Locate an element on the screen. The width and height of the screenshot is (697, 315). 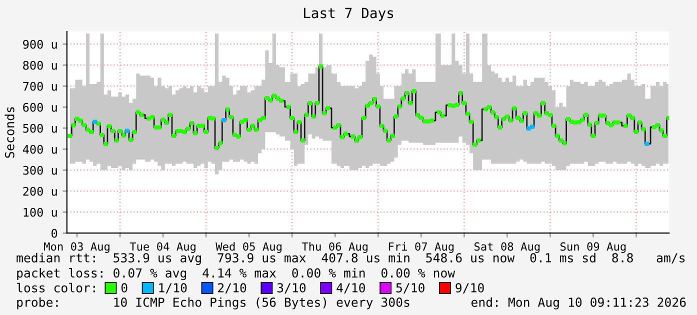
x-tick-label: Sun 09 Aug is located at coordinates (593, 247).